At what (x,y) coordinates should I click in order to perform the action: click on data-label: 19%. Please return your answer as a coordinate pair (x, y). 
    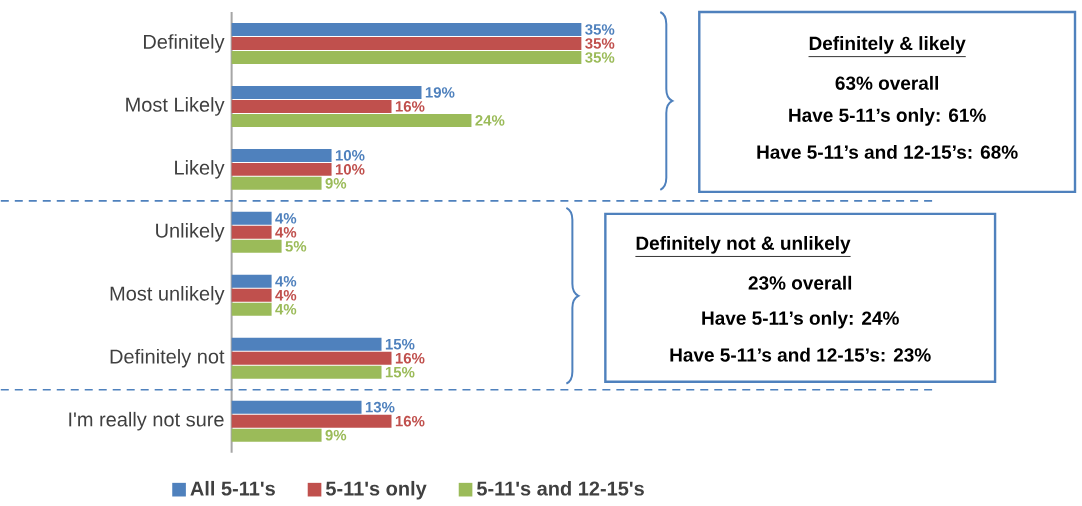
    Looking at the image, I should click on (440, 92).